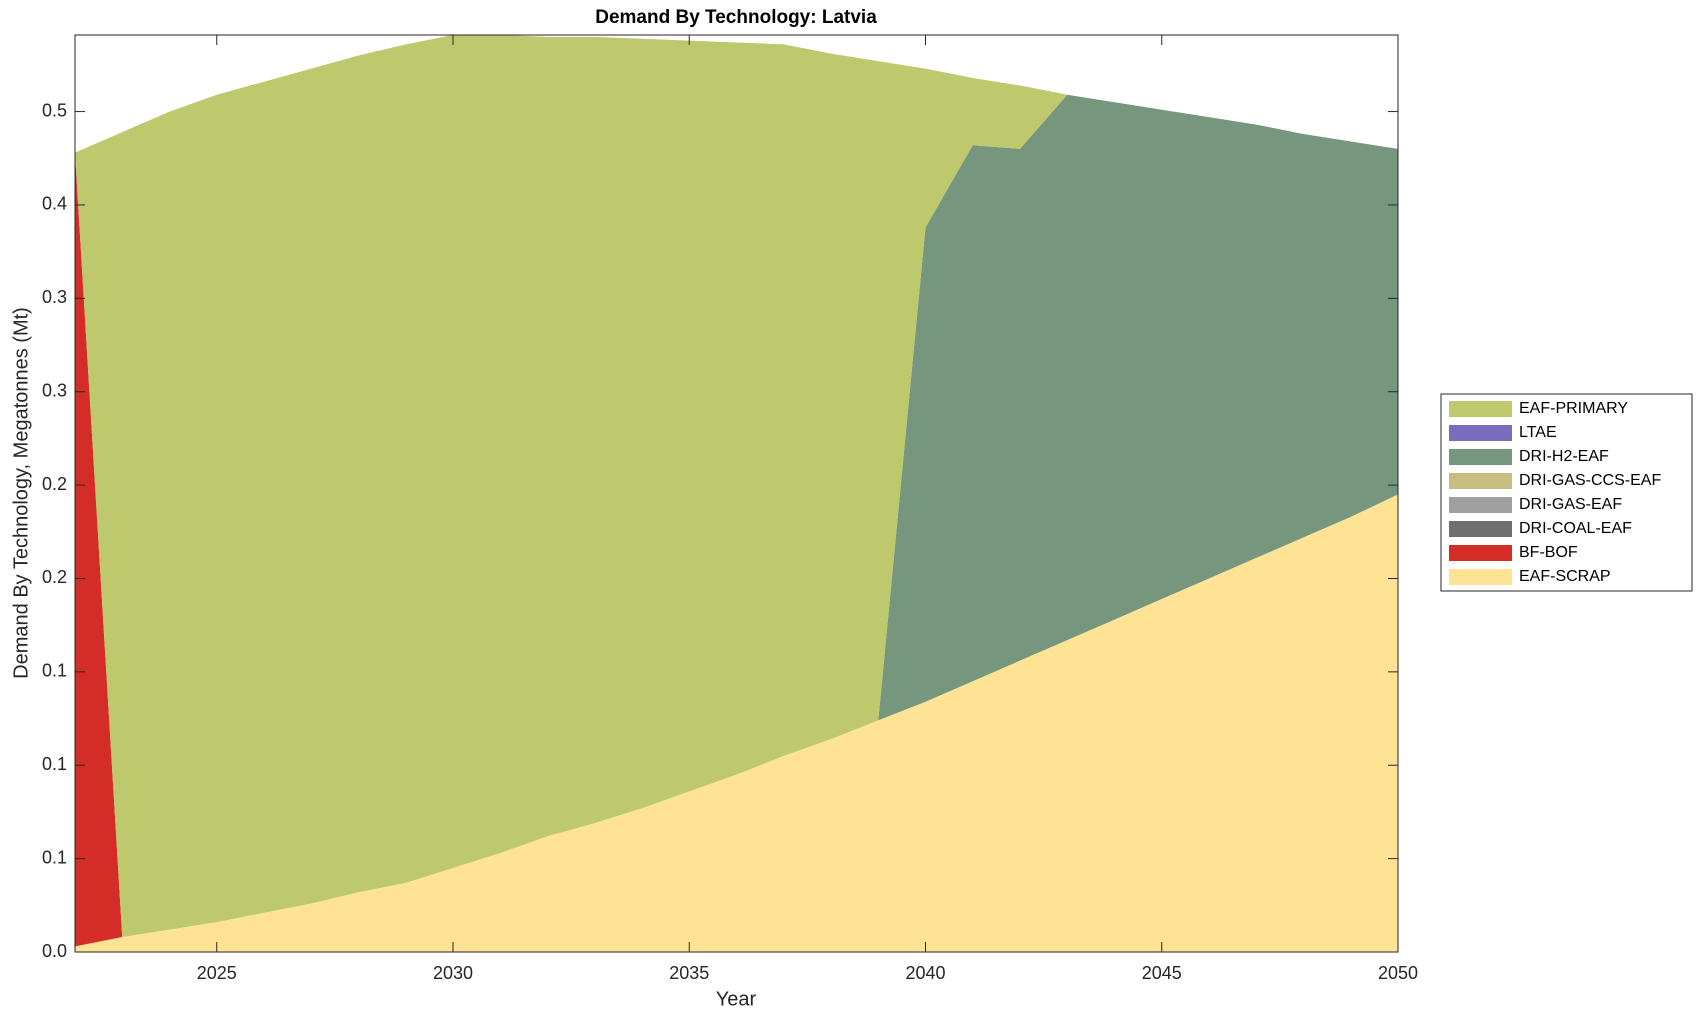  I want to click on x-tick-label: 2030, so click(453, 973).